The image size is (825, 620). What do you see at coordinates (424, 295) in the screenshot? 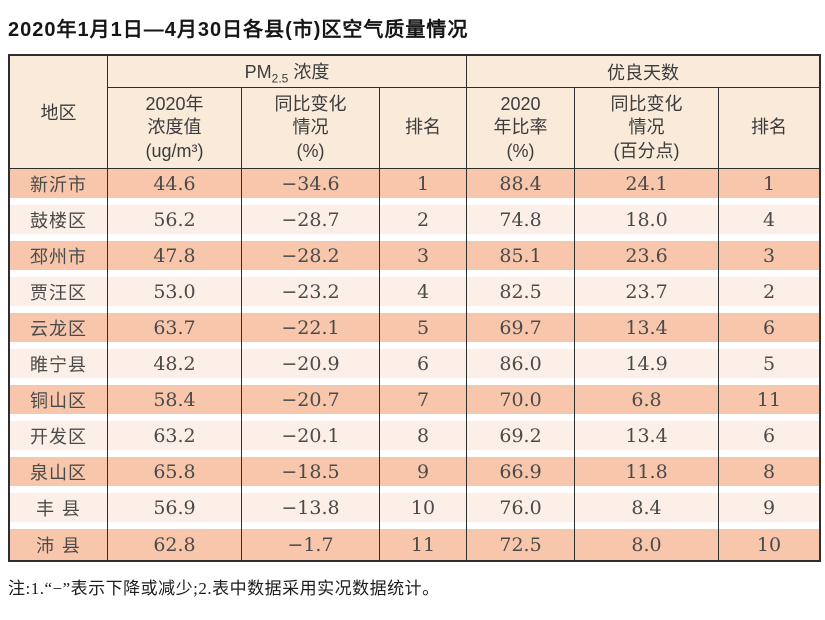
I see `cell-pm-rank: 4` at bounding box center [424, 295].